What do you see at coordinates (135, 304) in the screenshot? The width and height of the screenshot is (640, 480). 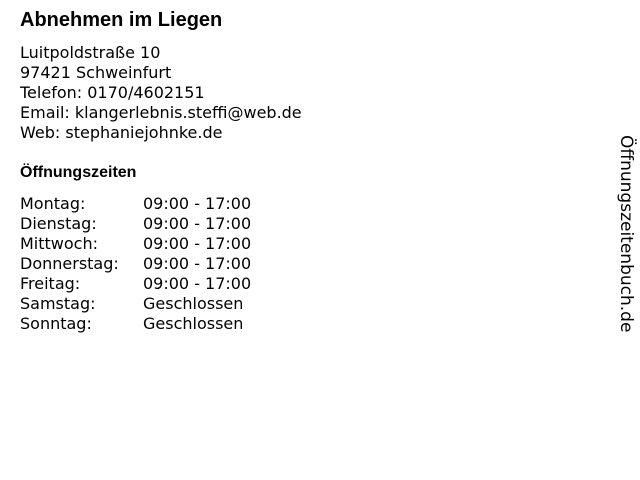 I see `hours-row: Samstag: Geschlossen` at bounding box center [135, 304].